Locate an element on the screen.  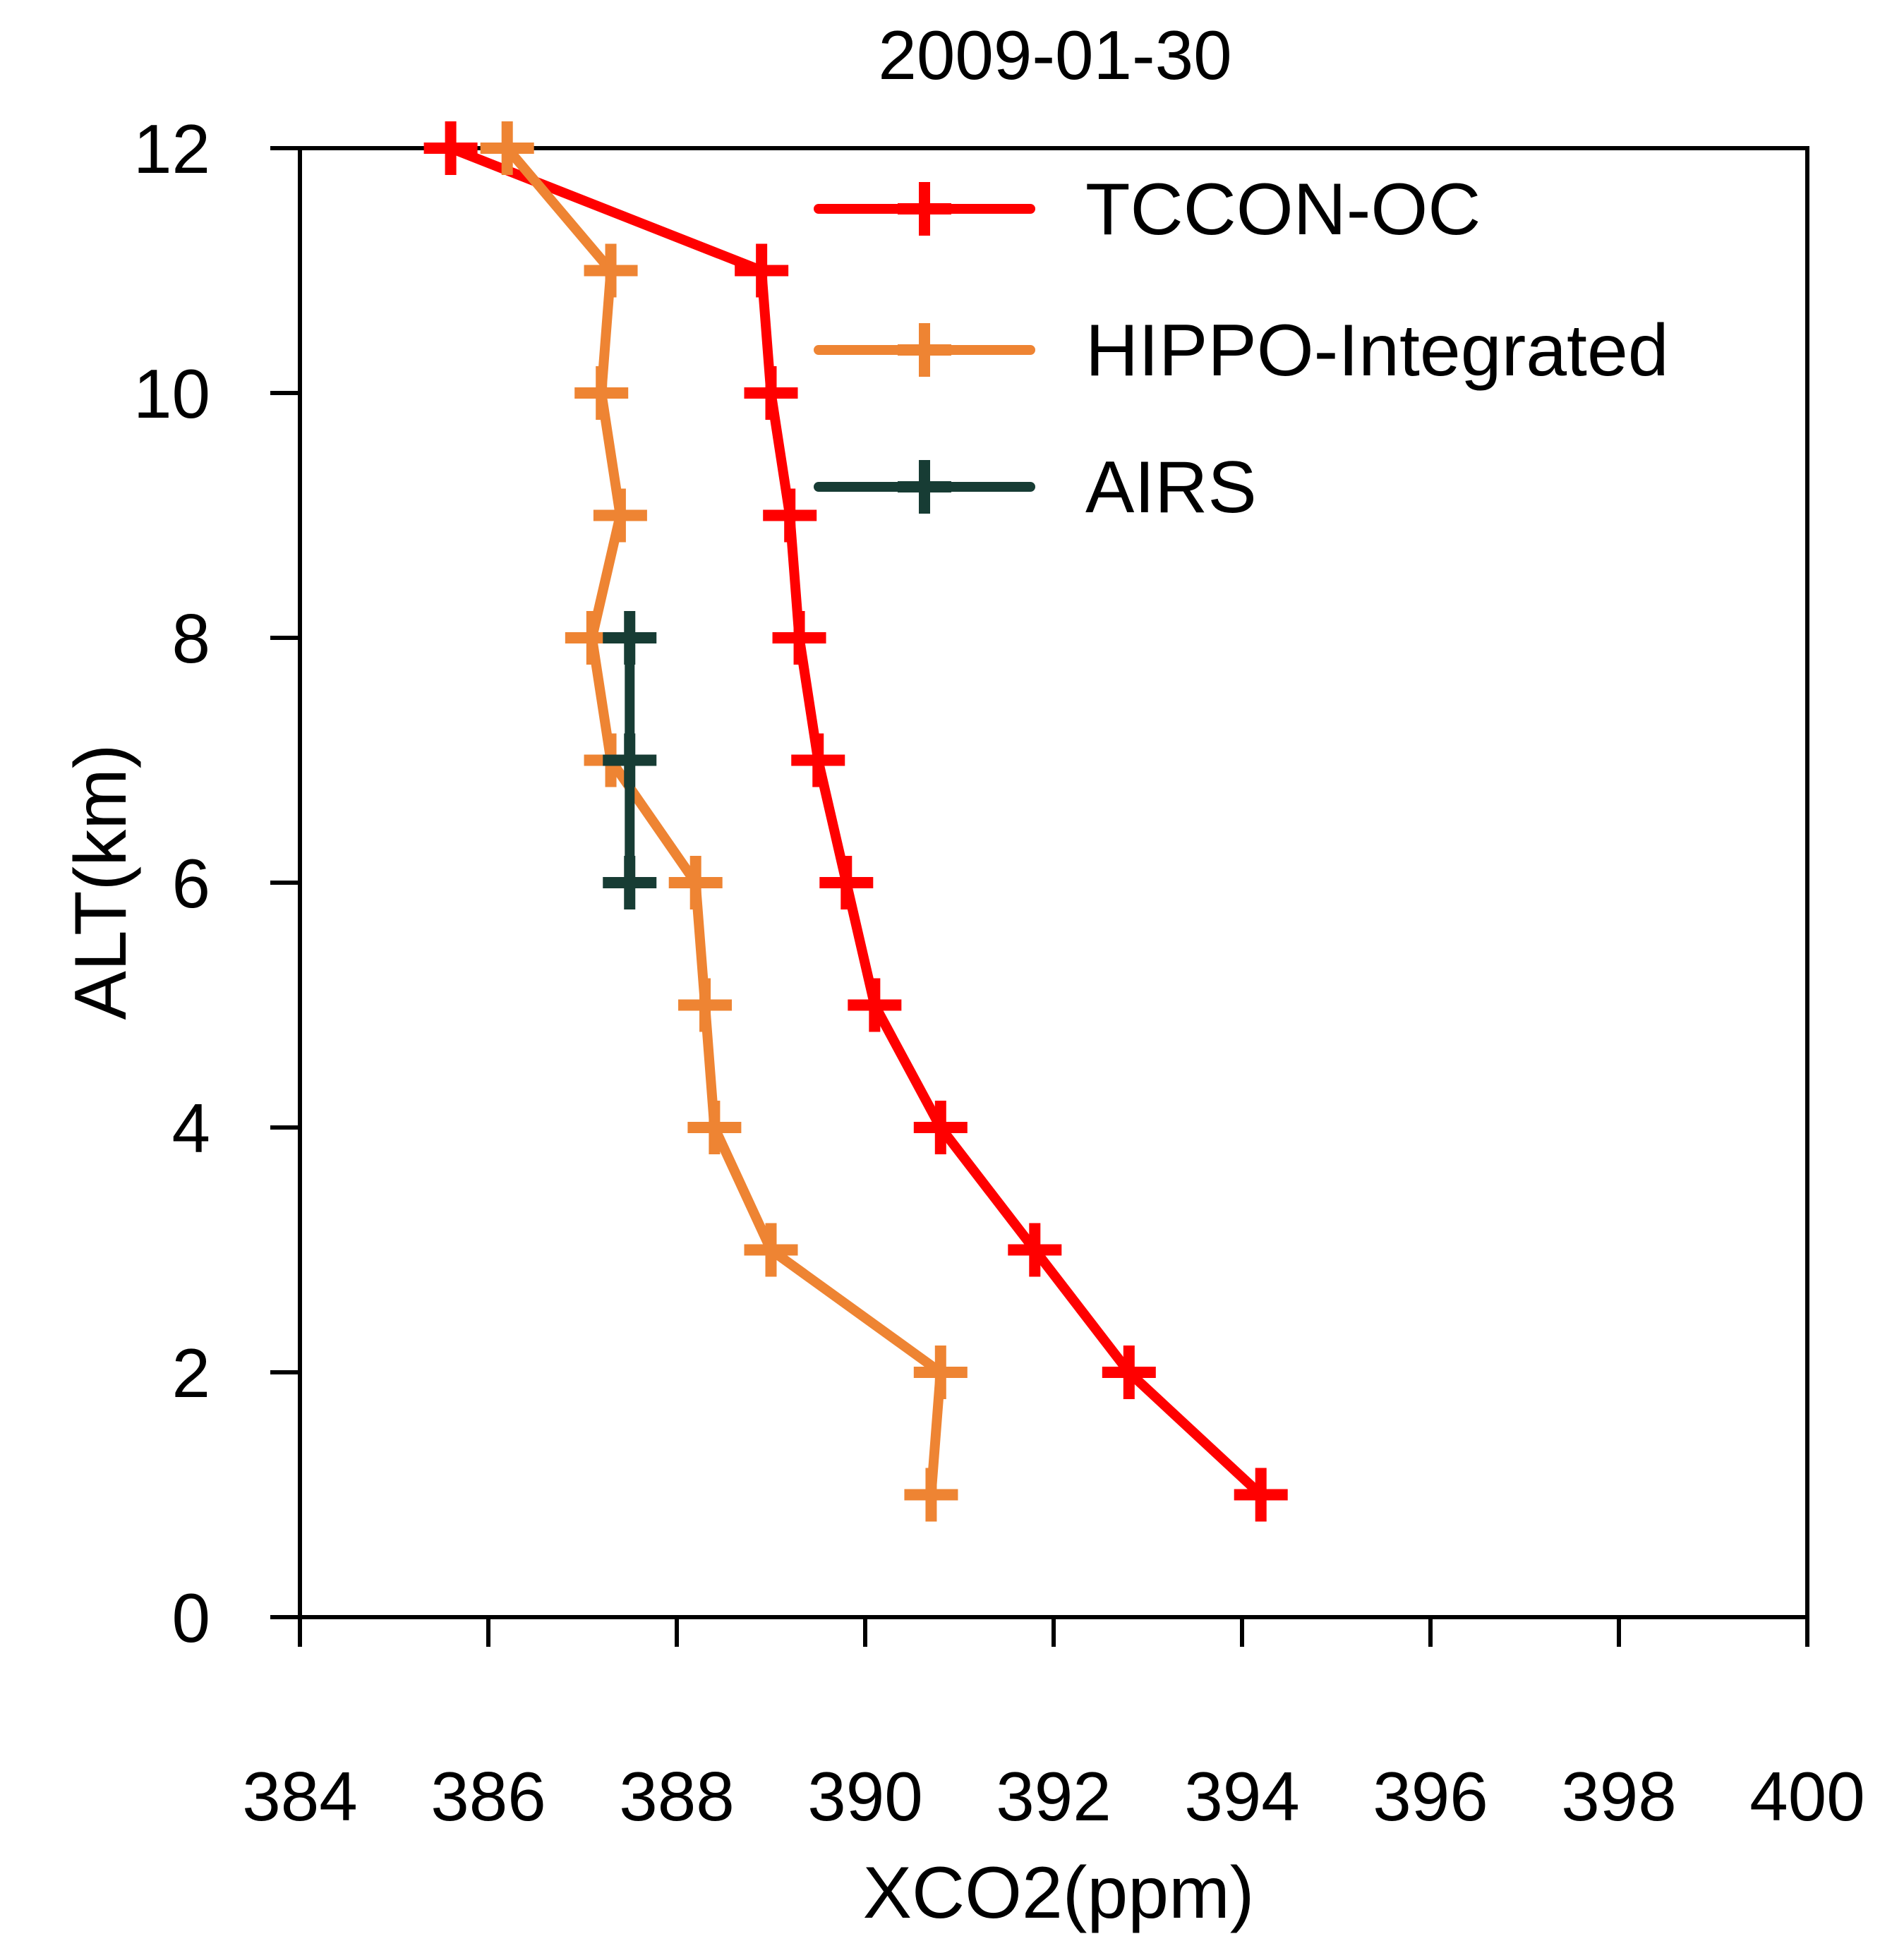
legend-label: HIPPO-Integrated is located at coordinates (1377, 351).